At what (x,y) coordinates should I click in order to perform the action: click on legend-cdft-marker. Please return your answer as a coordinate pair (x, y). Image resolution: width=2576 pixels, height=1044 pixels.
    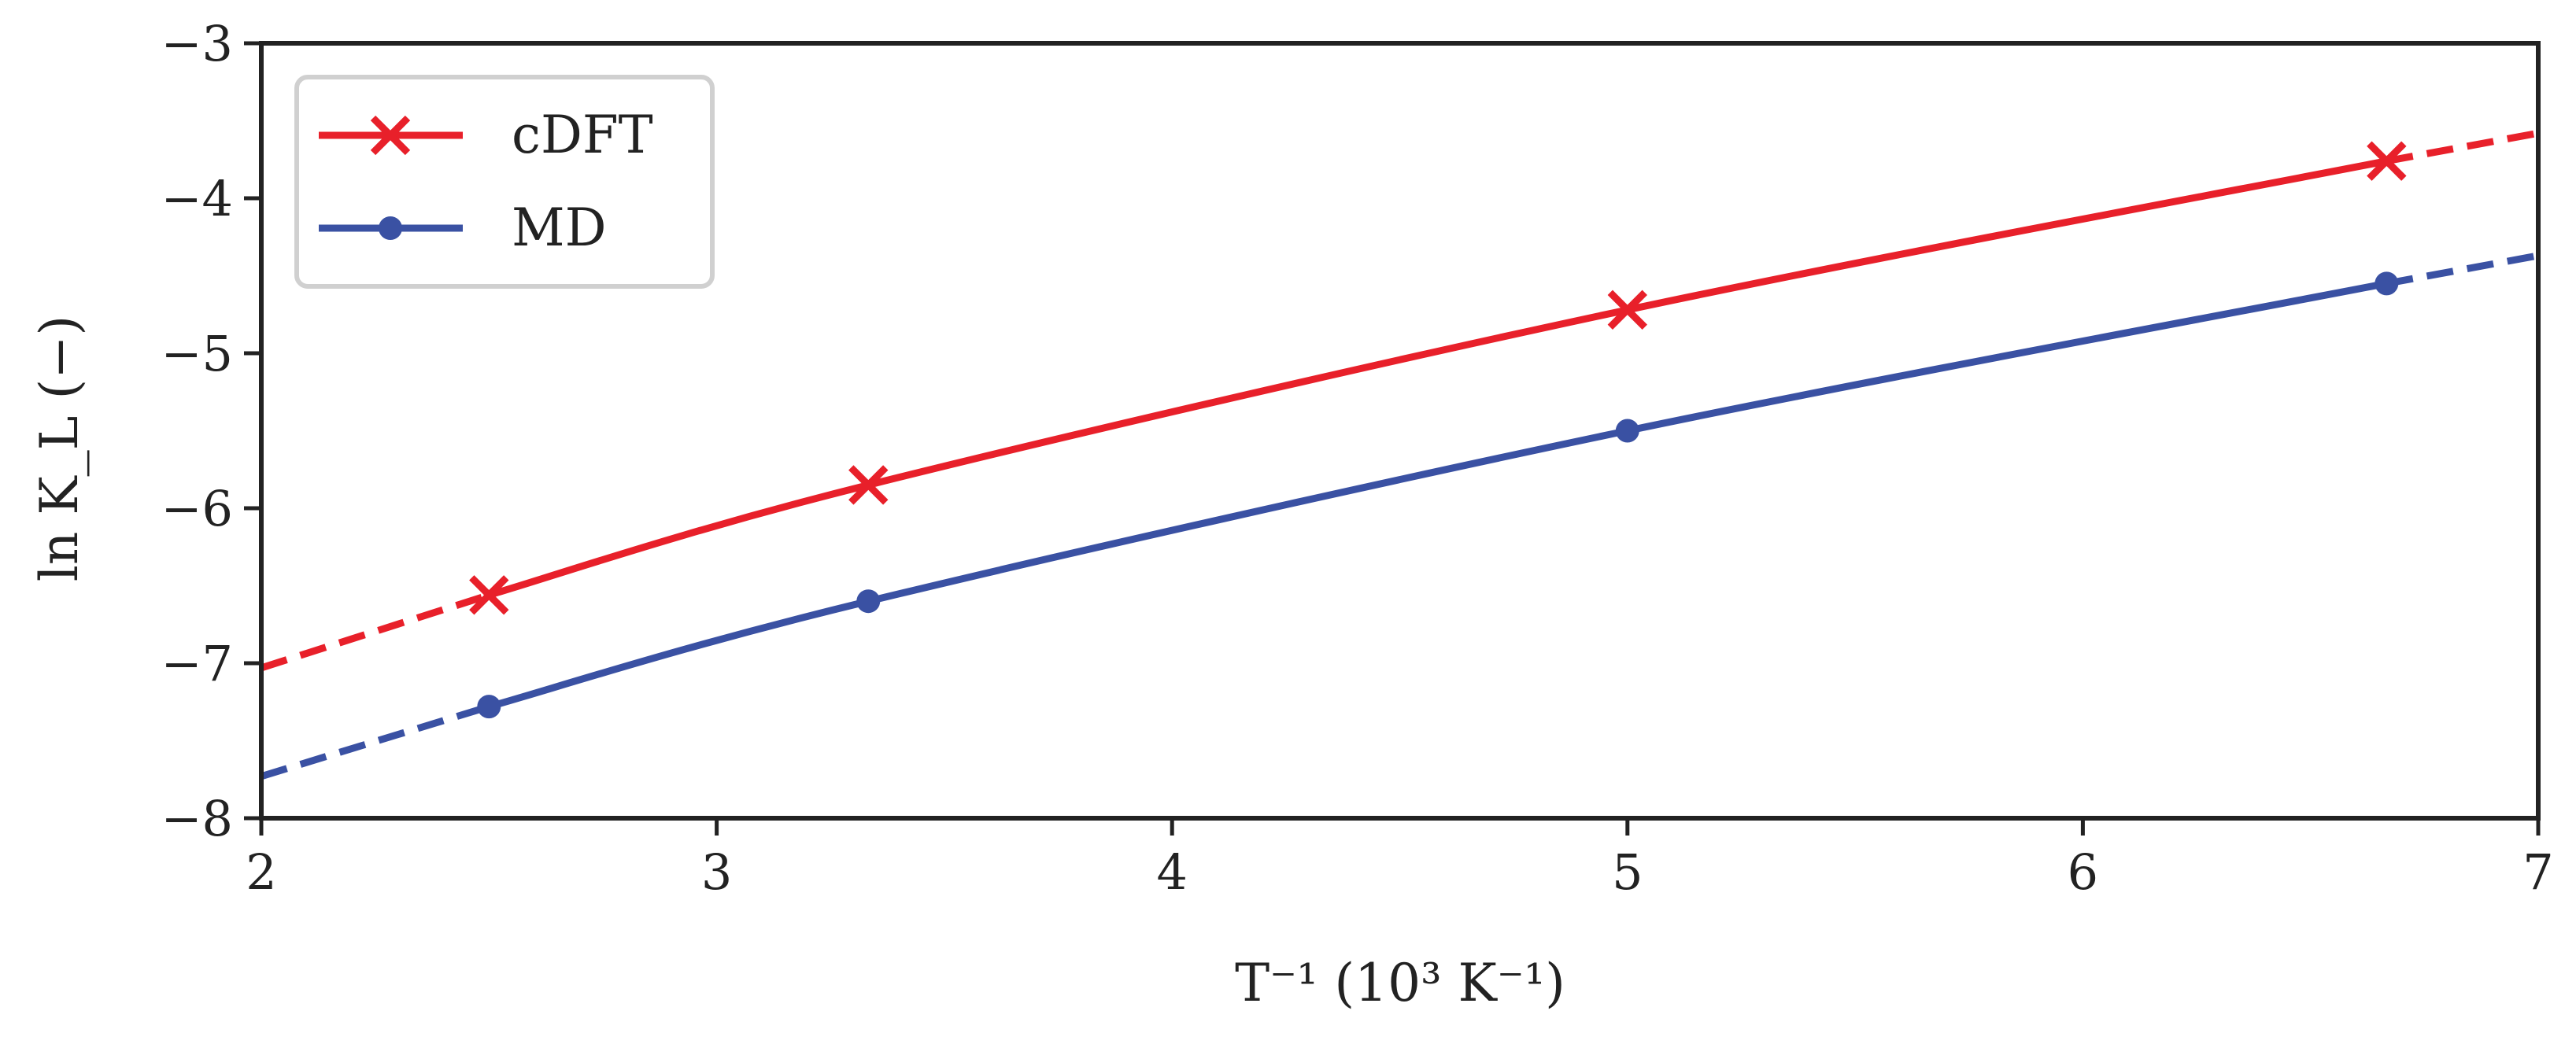
    Looking at the image, I should click on (390, 135).